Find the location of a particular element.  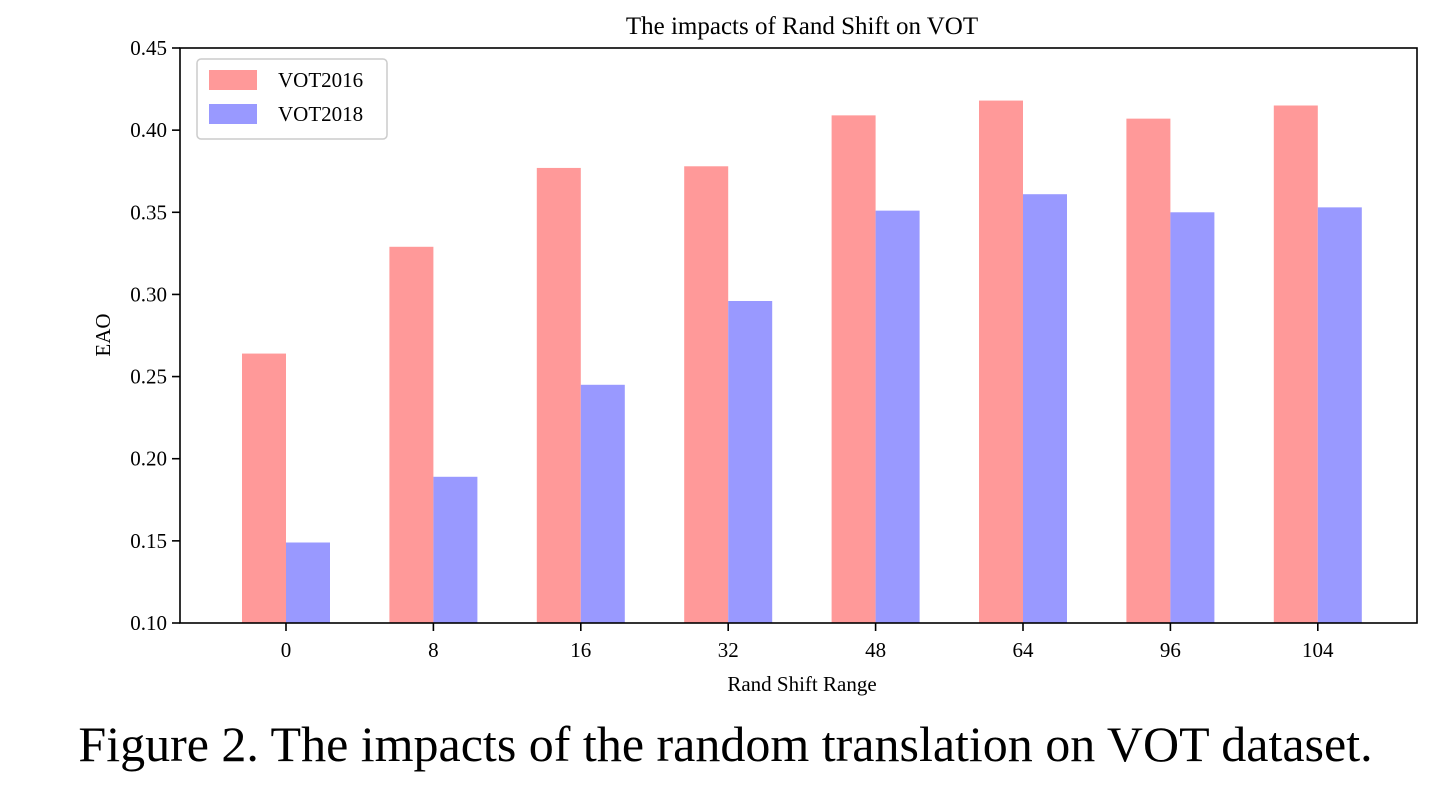

x-tick-label: 0 is located at coordinates (286, 650).